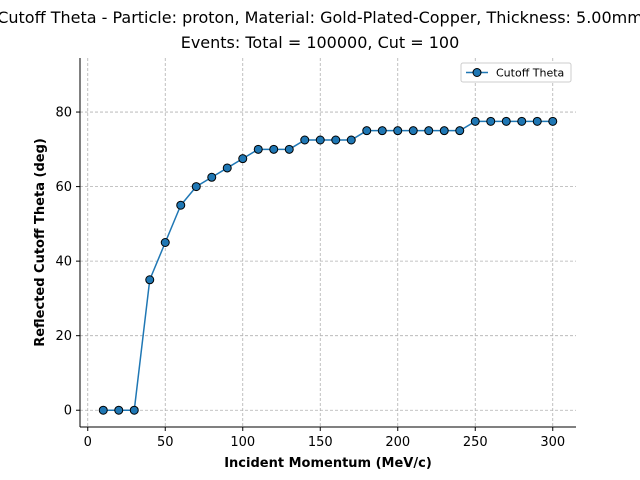 This screenshot has height=480, width=640. Describe the element at coordinates (63, 187) in the screenshot. I see `y-tick-label: 60` at that location.